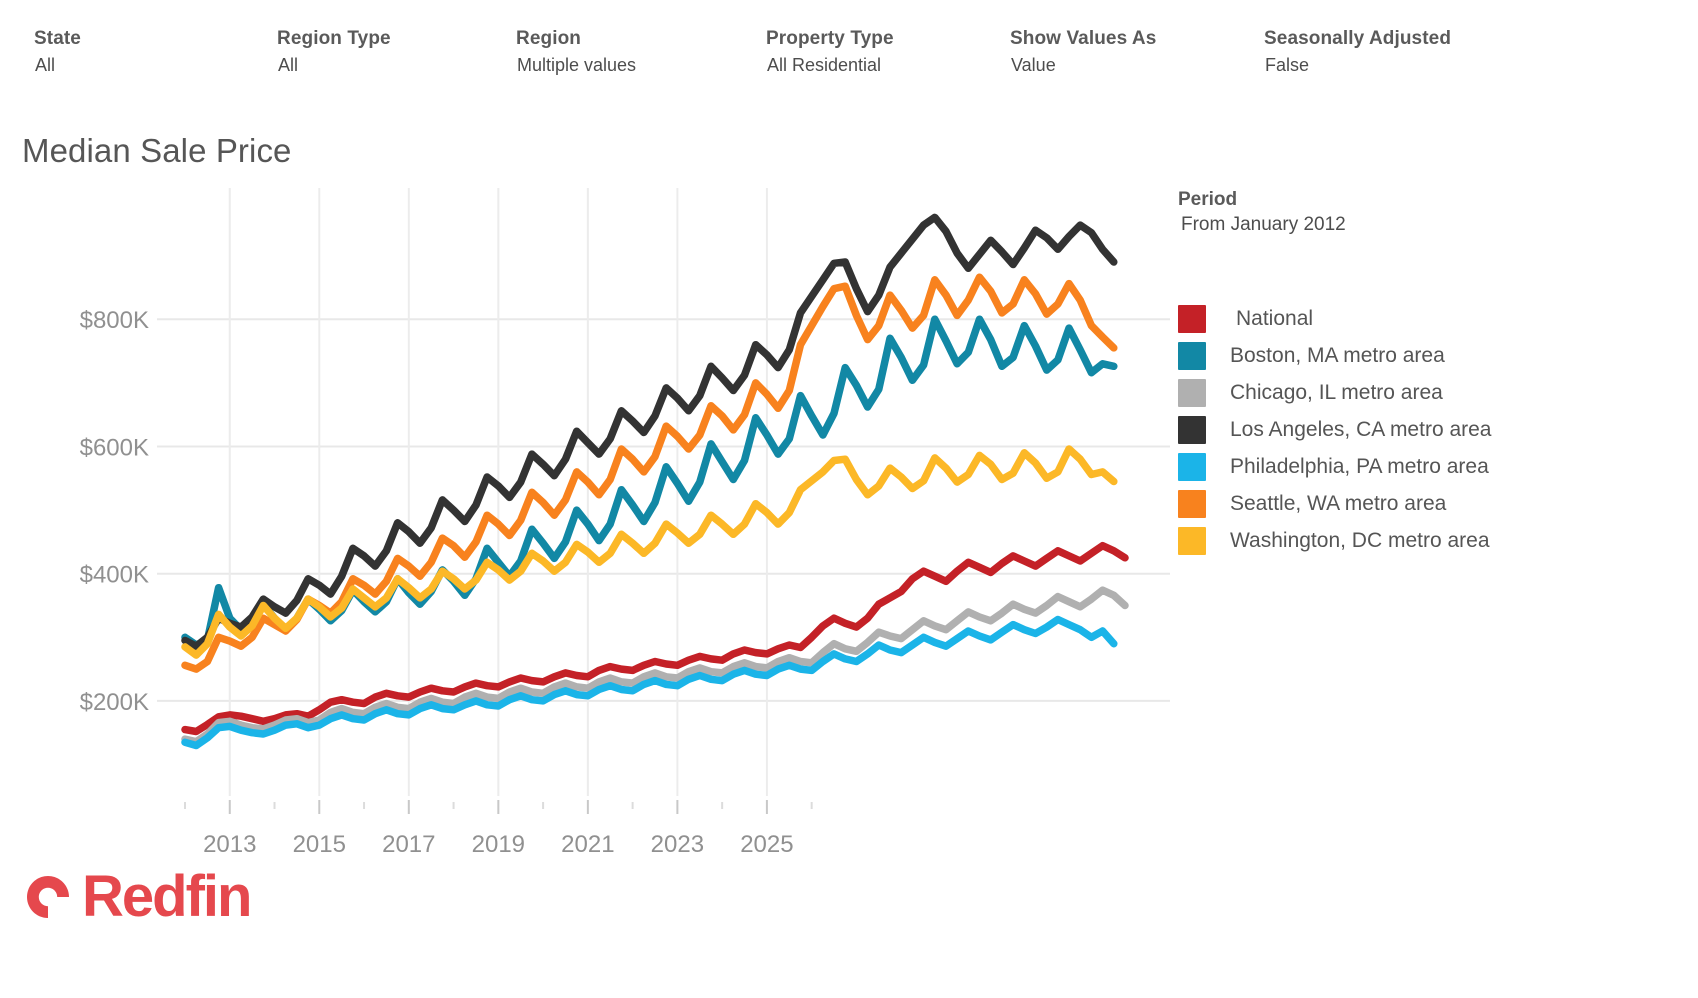 This screenshot has width=1698, height=998. What do you see at coordinates (576, 52) in the screenshot?
I see `filter-region: Region Multiple values` at bounding box center [576, 52].